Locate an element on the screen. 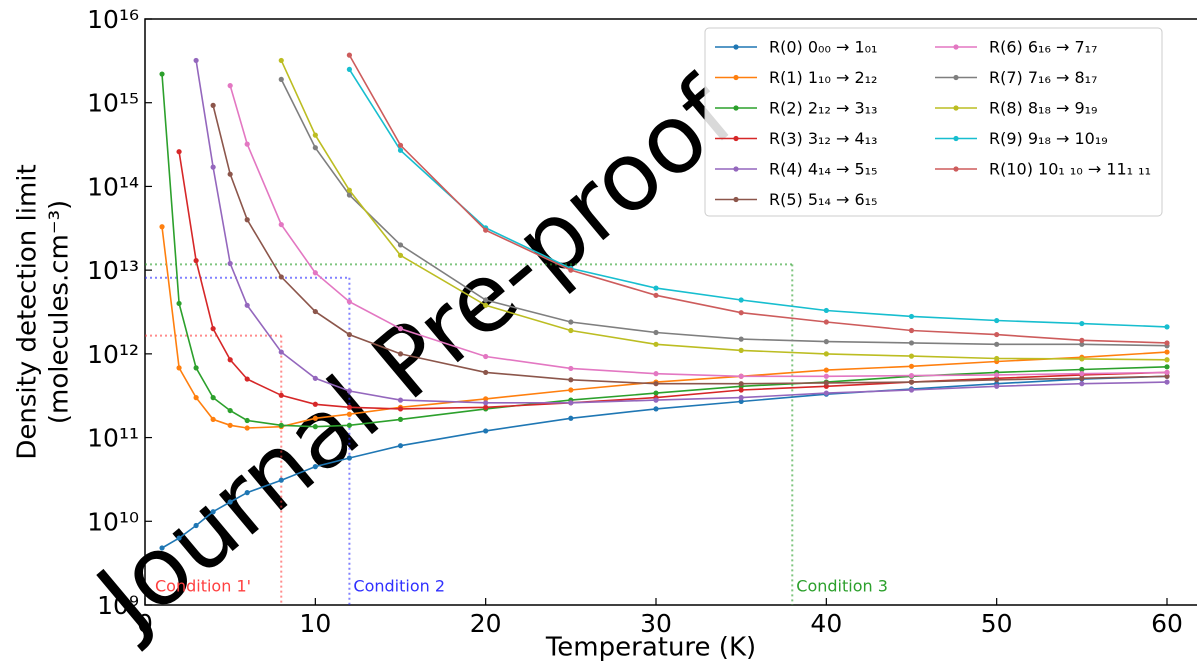 The width and height of the screenshot is (1197, 666). legend-label: R(0) 0₀₀ → 1₀₁ is located at coordinates (823, 47).